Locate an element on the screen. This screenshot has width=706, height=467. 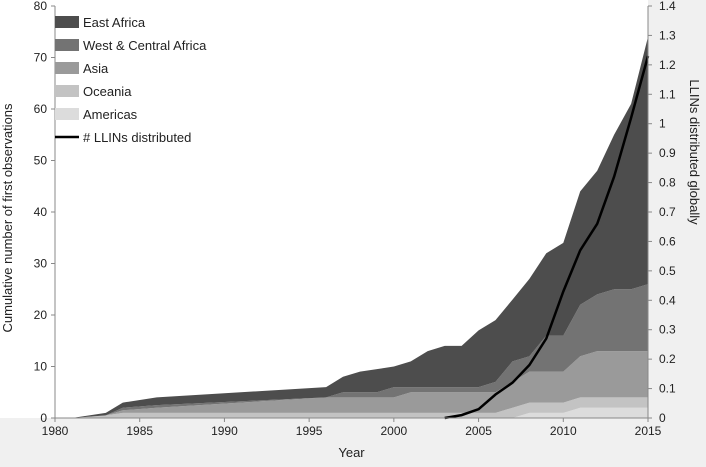
y2-tick-label: 0.4 is located at coordinates (667, 300).